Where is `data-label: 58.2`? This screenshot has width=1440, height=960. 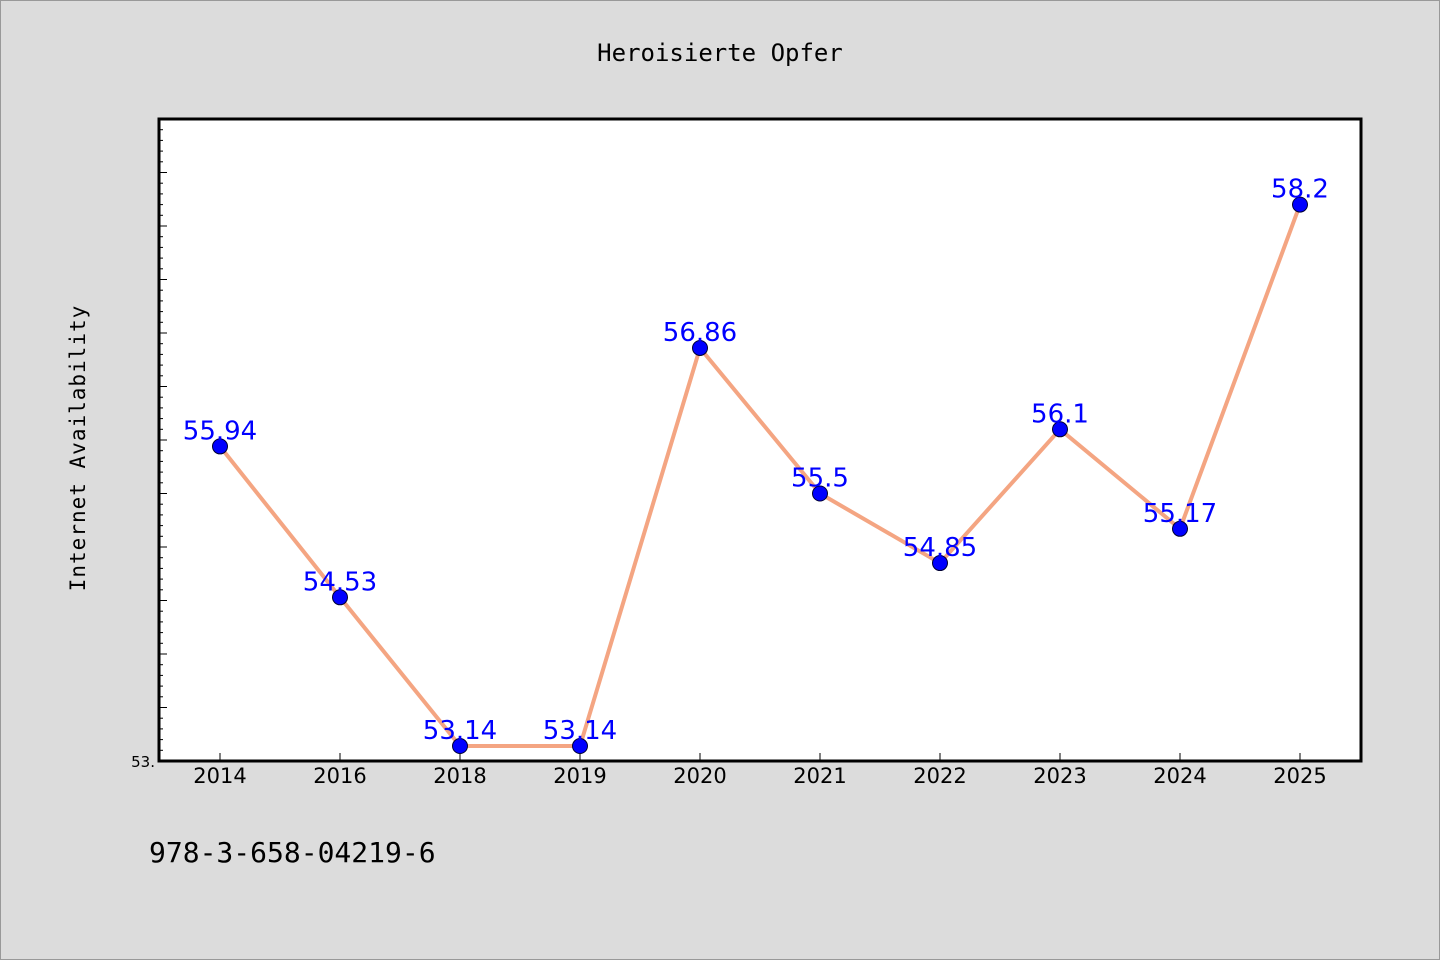
data-label: 58.2 is located at coordinates (1300, 190).